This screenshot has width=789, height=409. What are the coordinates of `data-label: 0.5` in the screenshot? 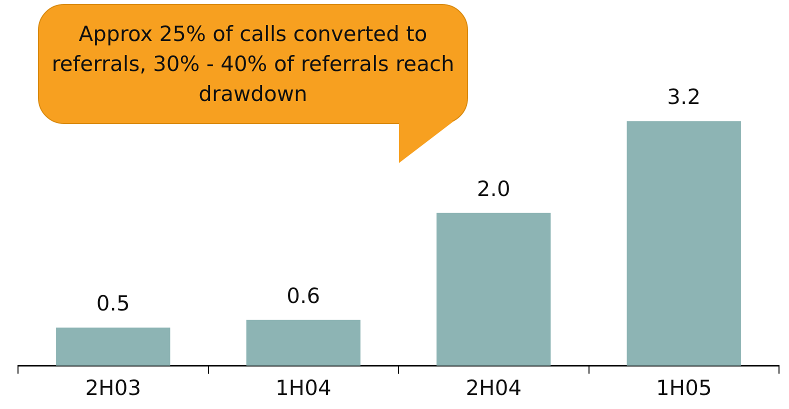 It's located at (113, 304).